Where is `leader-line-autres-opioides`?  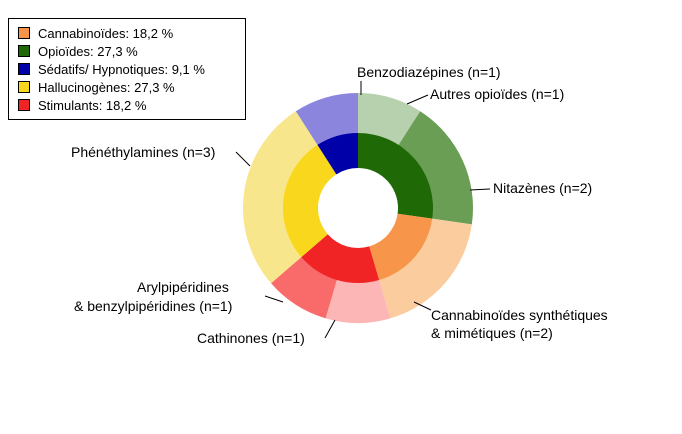 leader-line-autres-opioides is located at coordinates (417, 99).